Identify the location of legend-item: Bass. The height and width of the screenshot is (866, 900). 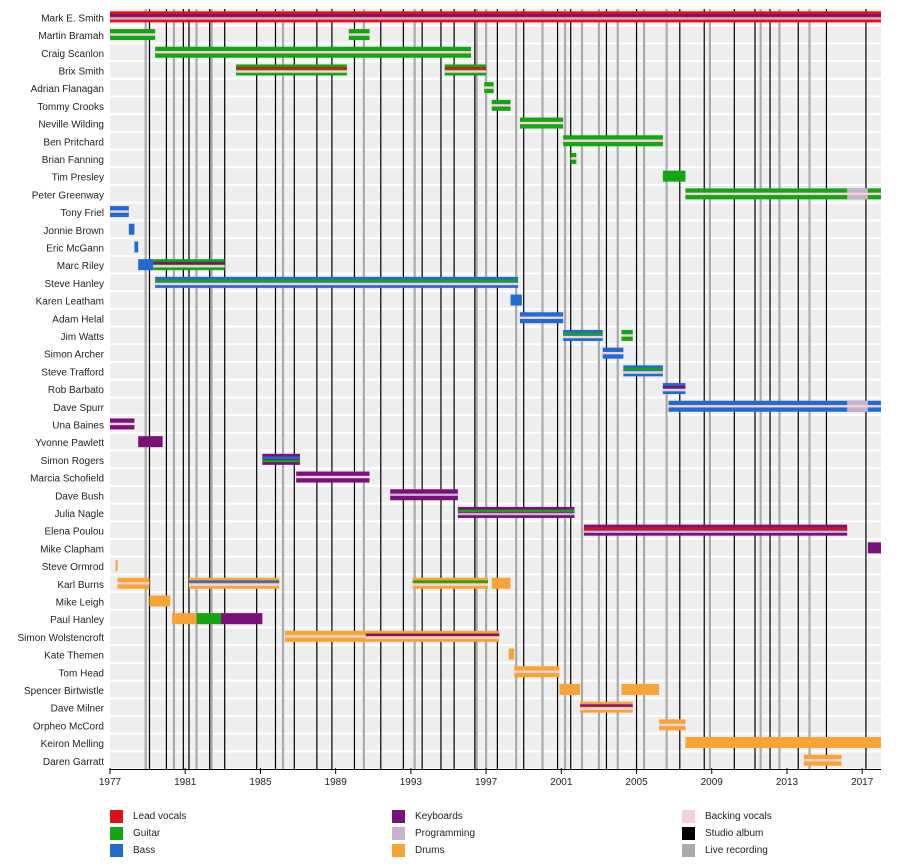
(132, 850).